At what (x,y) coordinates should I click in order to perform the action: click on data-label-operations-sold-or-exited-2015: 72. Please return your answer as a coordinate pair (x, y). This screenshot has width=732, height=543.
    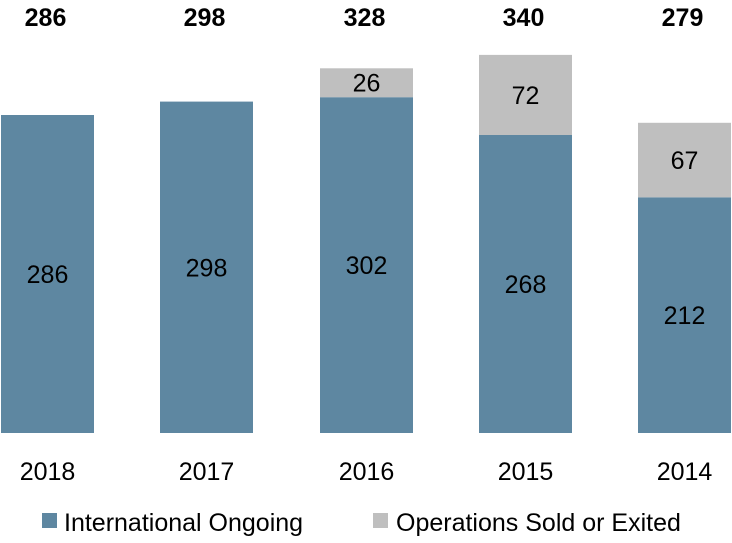
    Looking at the image, I should click on (526, 96).